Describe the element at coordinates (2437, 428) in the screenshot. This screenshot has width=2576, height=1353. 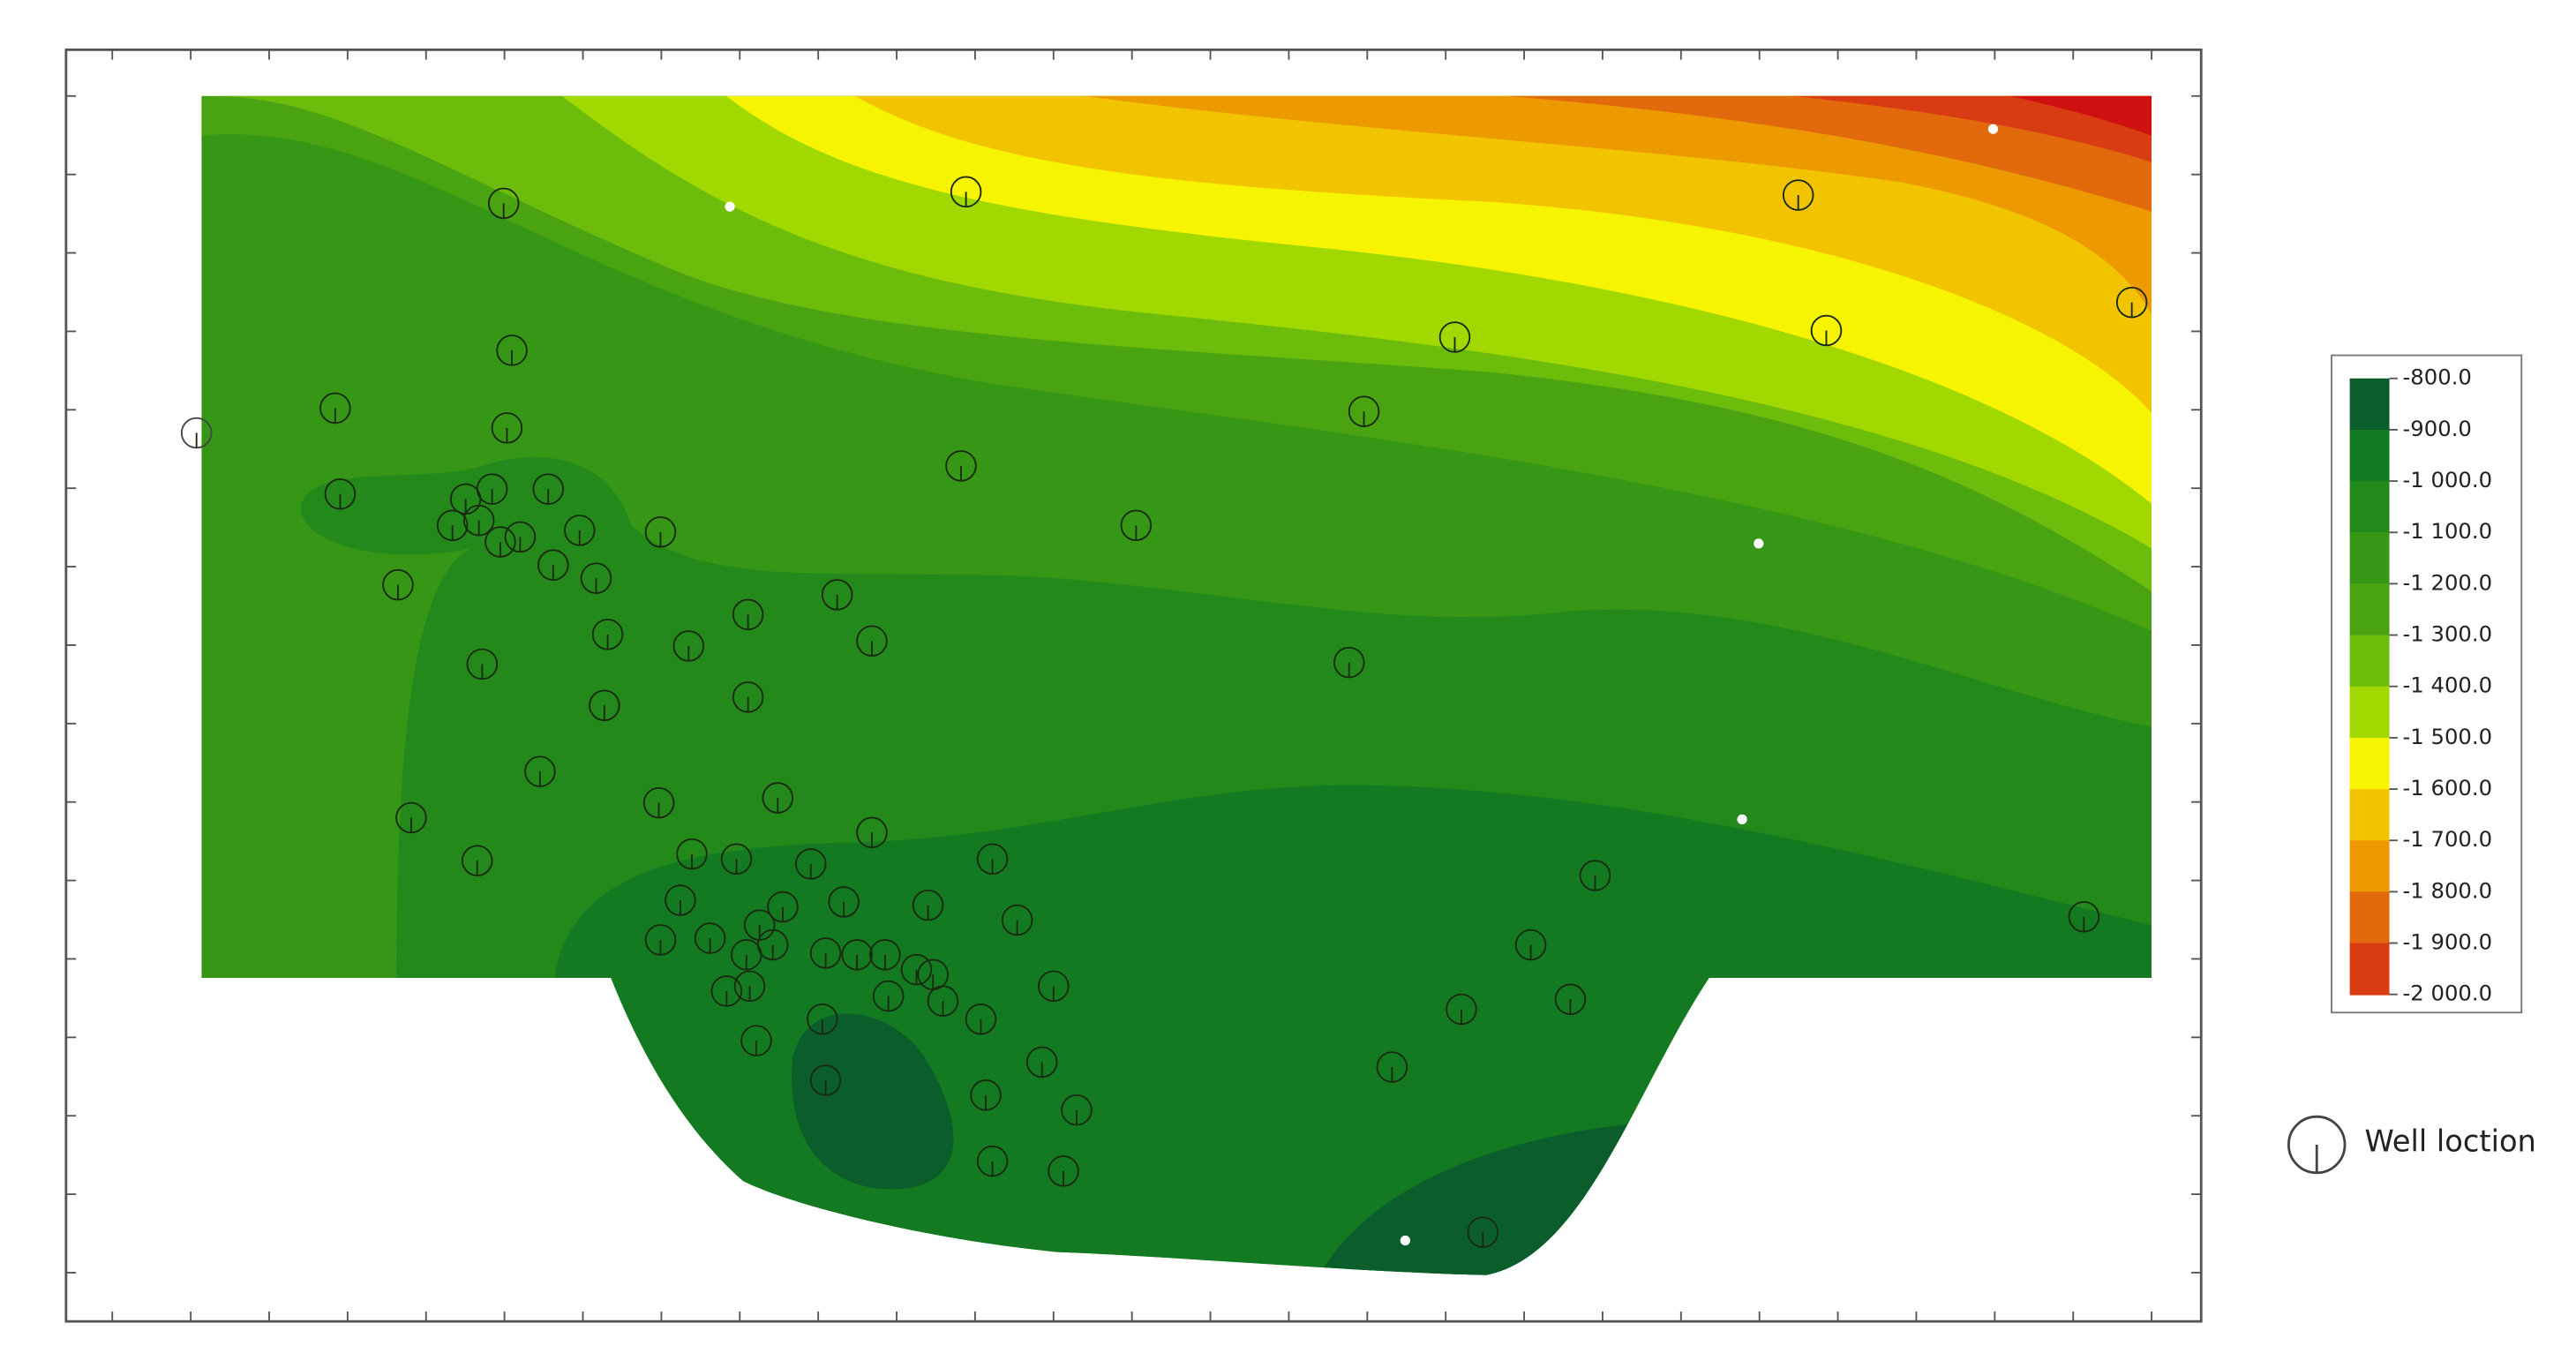
I see `legend-label: -900.0` at that location.